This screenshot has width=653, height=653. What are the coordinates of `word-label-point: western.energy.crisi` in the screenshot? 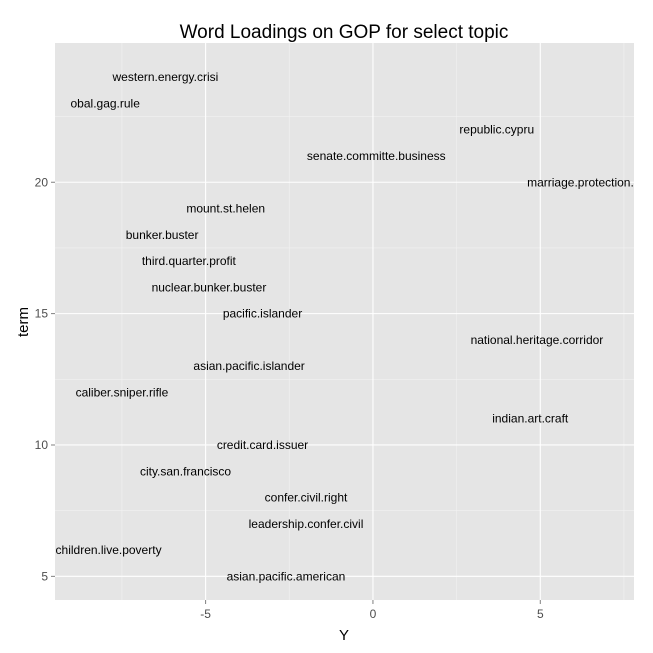 It's located at (165, 77).